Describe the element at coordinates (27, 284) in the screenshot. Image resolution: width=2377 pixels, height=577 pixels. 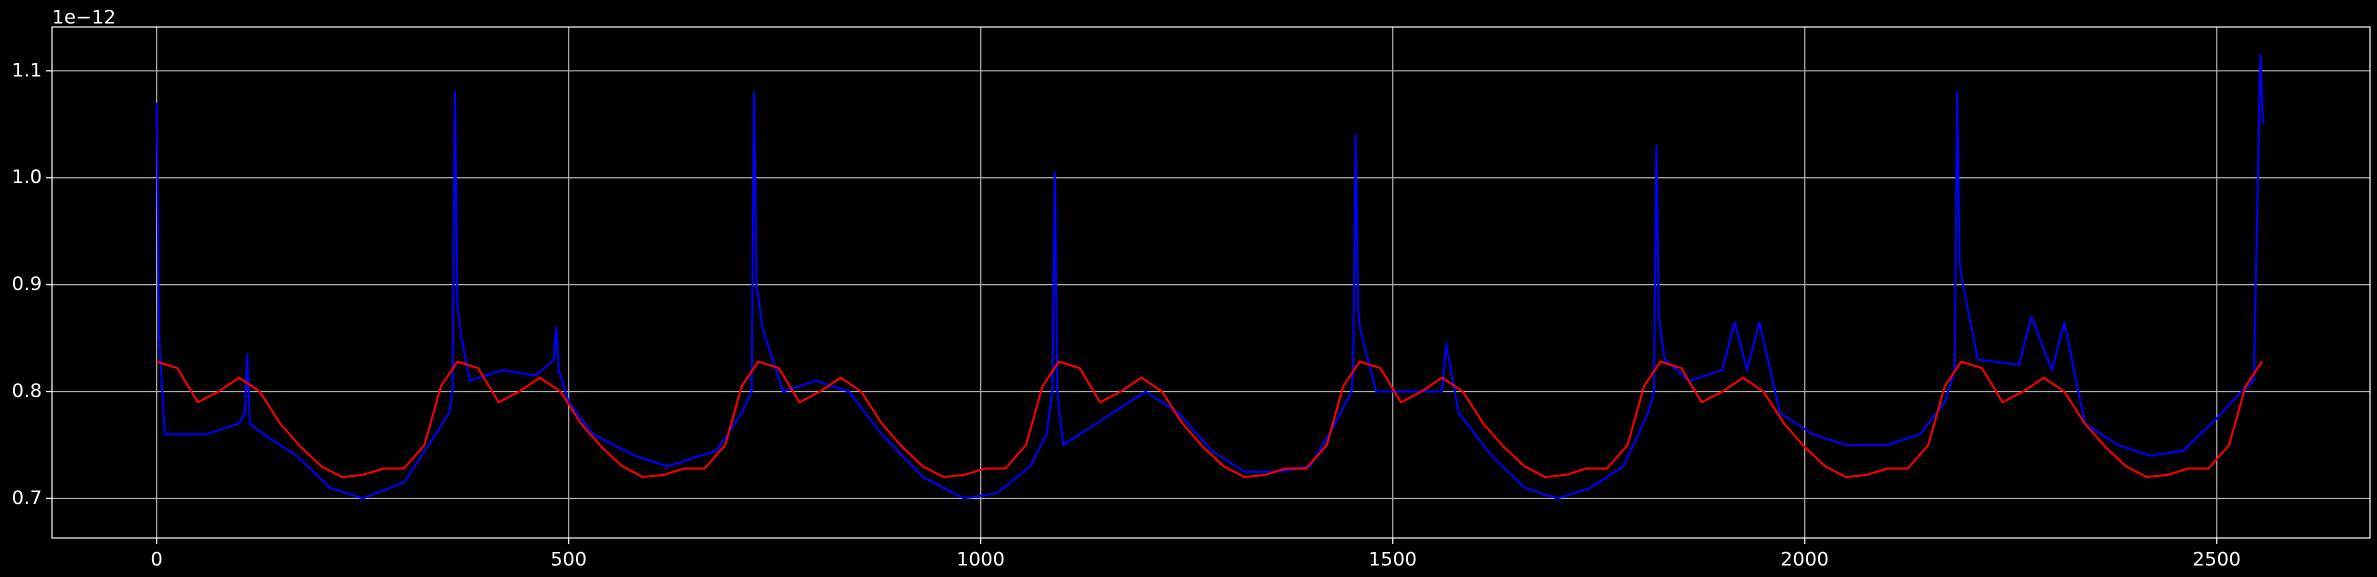
I see `y-tick-label: 0.9` at that location.